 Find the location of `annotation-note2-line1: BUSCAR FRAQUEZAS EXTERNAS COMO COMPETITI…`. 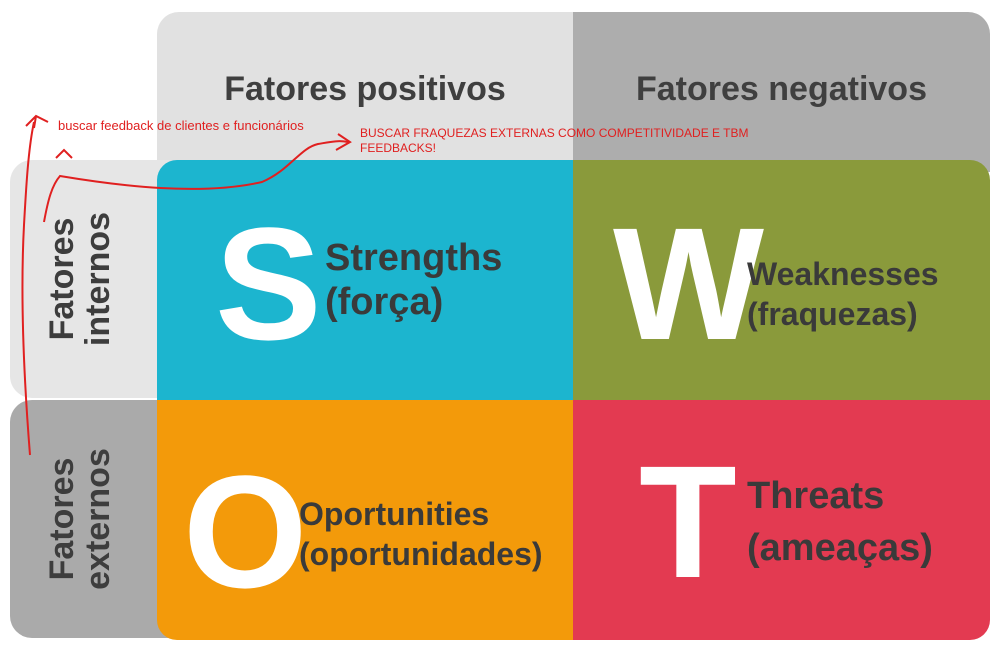

annotation-note2-line1: BUSCAR FRAQUEZAS EXTERNAS COMO COMPETITI… is located at coordinates (554, 133).